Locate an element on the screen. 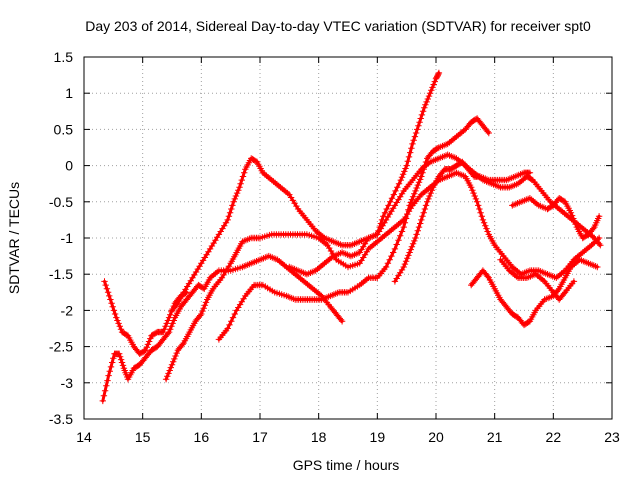 This screenshot has height=480, width=640. y-tick-label: 0.5 is located at coordinates (64, 129).